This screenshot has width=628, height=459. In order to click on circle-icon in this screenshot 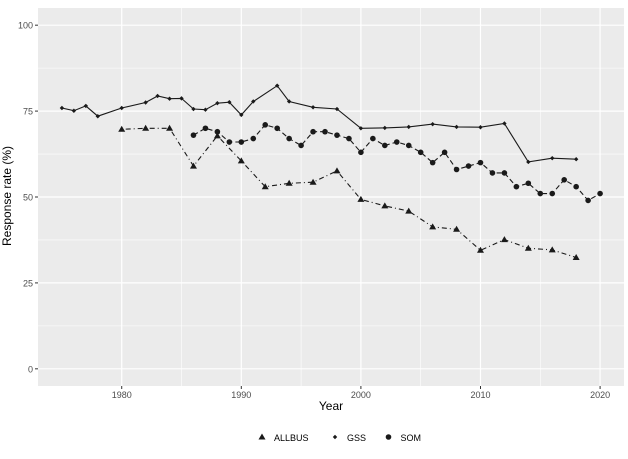, I will do `click(388, 437)`.